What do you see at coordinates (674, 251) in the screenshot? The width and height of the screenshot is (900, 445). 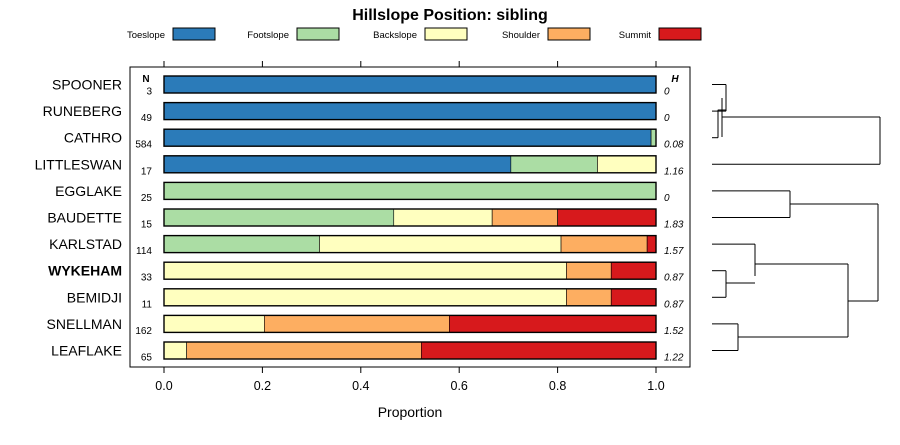 I see `h-value-karlstad: 1.57` at bounding box center [674, 251].